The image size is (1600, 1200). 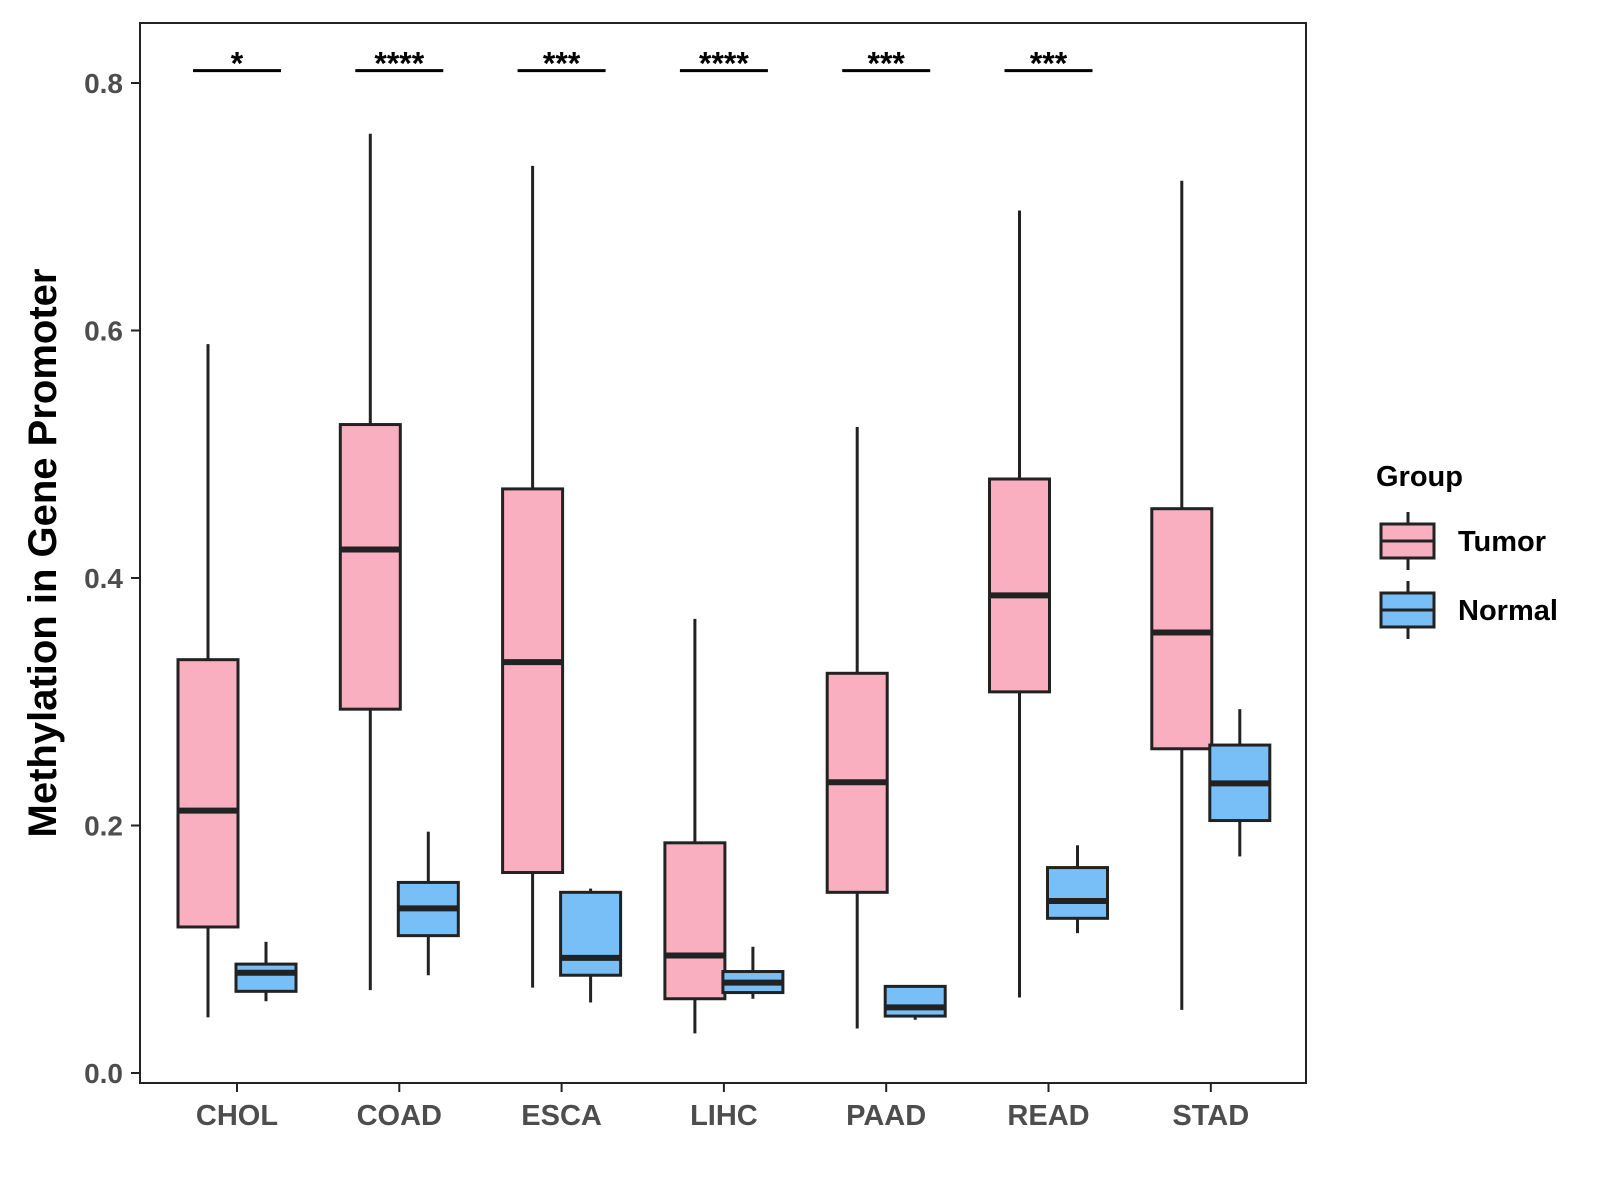 I want to click on x-tick-label: LIHC, so click(x=724, y=1116).